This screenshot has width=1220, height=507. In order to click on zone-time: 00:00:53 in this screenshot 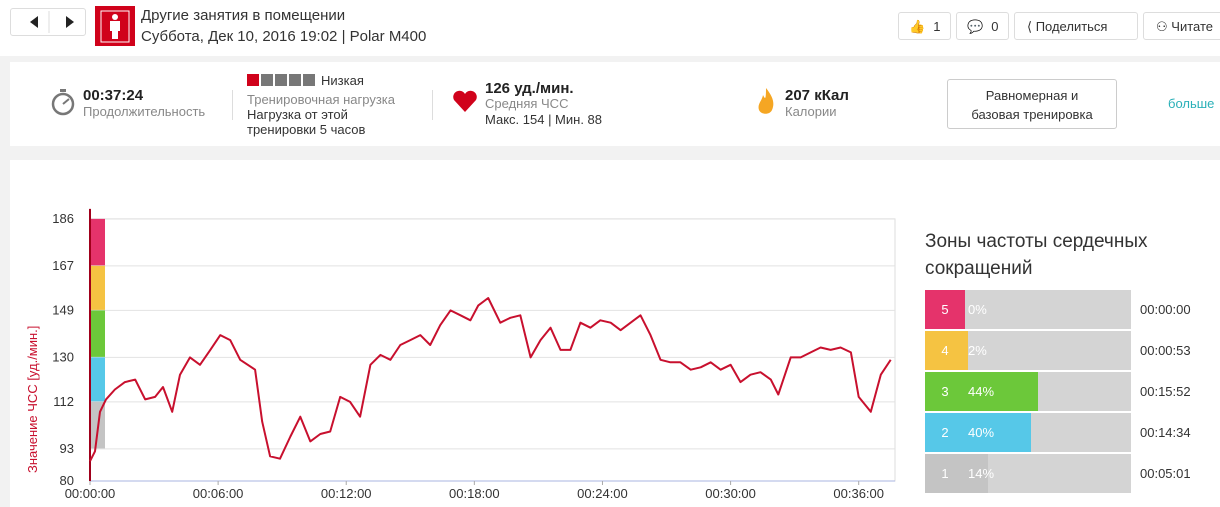, I will do `click(1165, 350)`.